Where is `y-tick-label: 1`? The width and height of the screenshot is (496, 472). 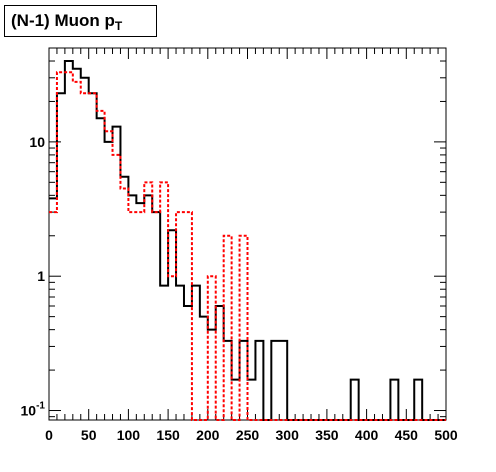 y-tick-label: 1 is located at coordinates (41, 276).